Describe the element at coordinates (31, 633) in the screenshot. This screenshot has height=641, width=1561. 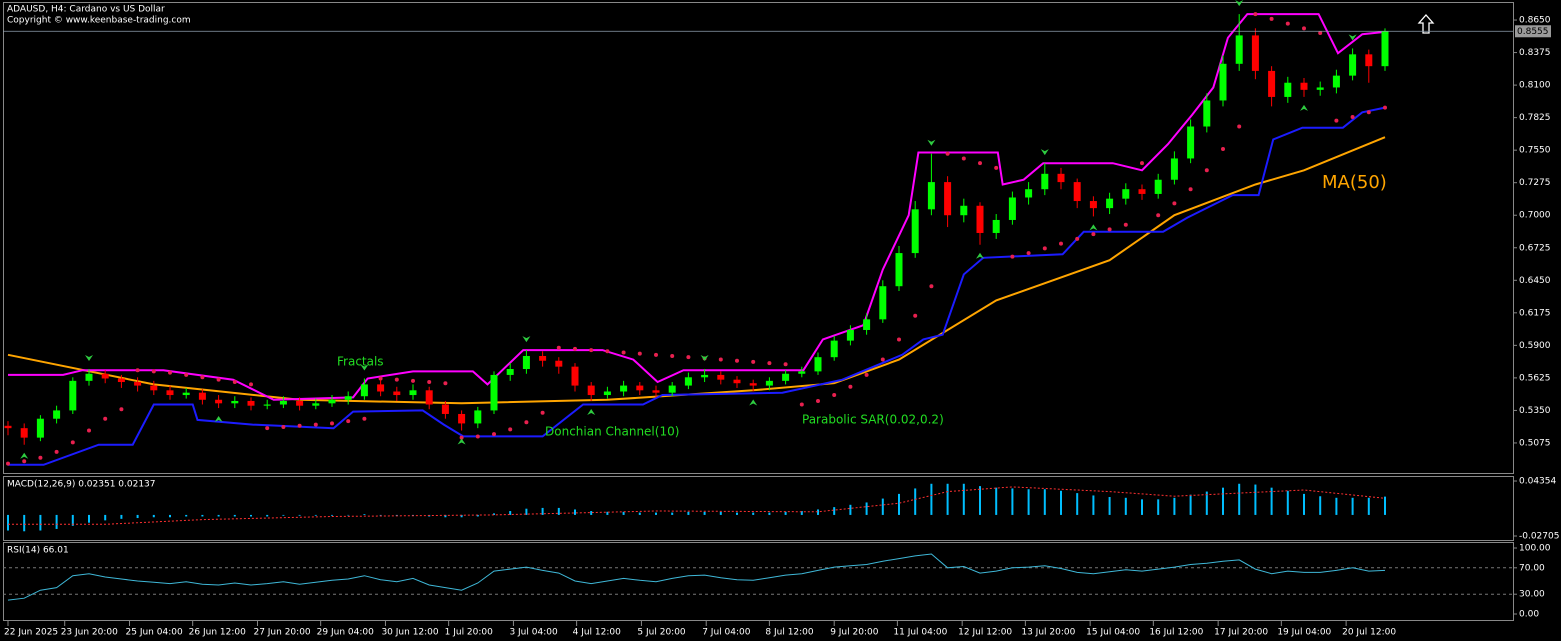
I see `x-tick-label: 22 Jun 2025` at that location.